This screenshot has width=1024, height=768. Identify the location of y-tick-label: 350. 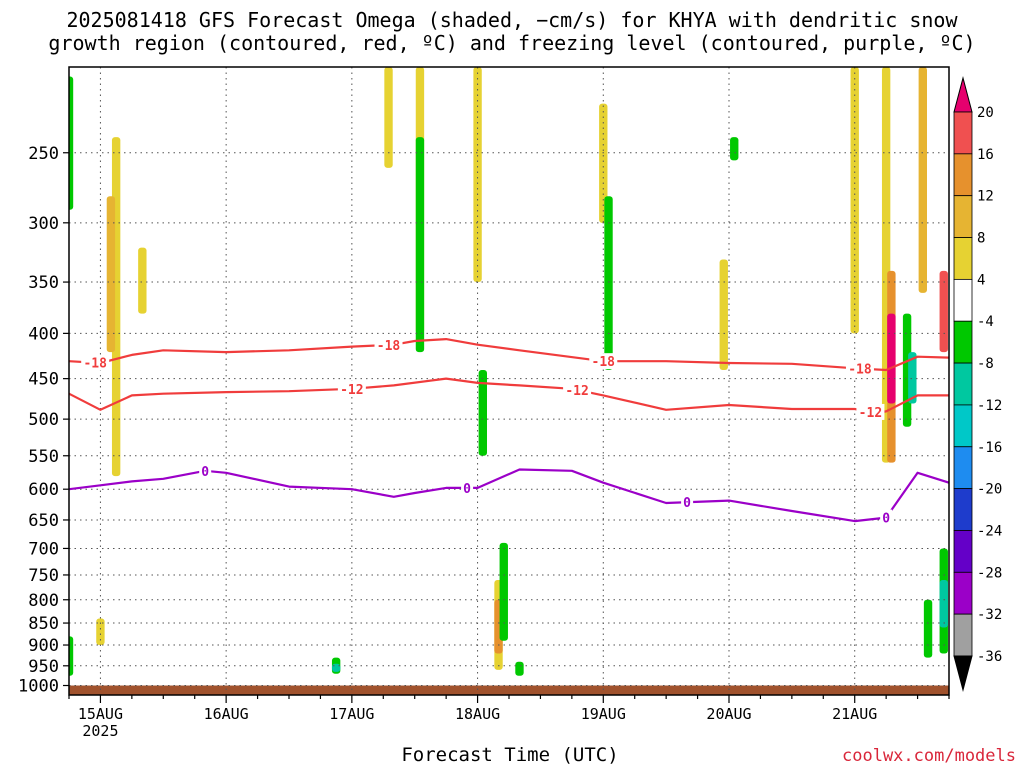
(43, 283).